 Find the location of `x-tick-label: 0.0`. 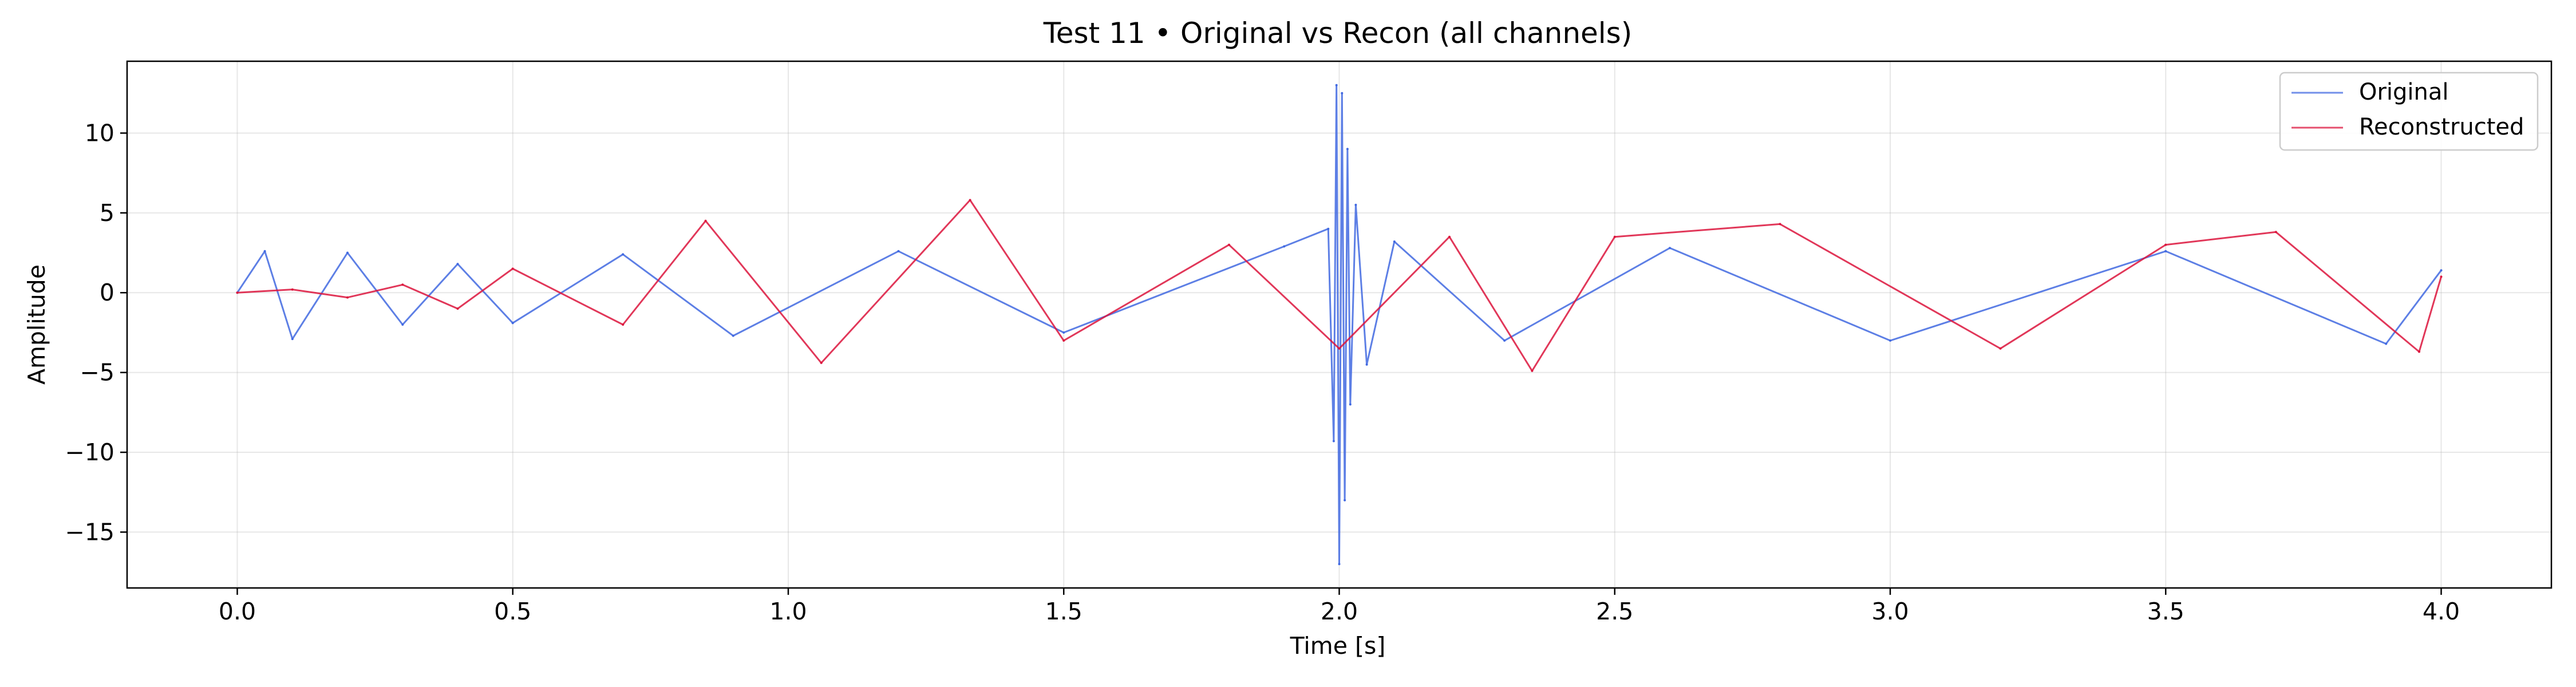

x-tick-label: 0.0 is located at coordinates (237, 611).